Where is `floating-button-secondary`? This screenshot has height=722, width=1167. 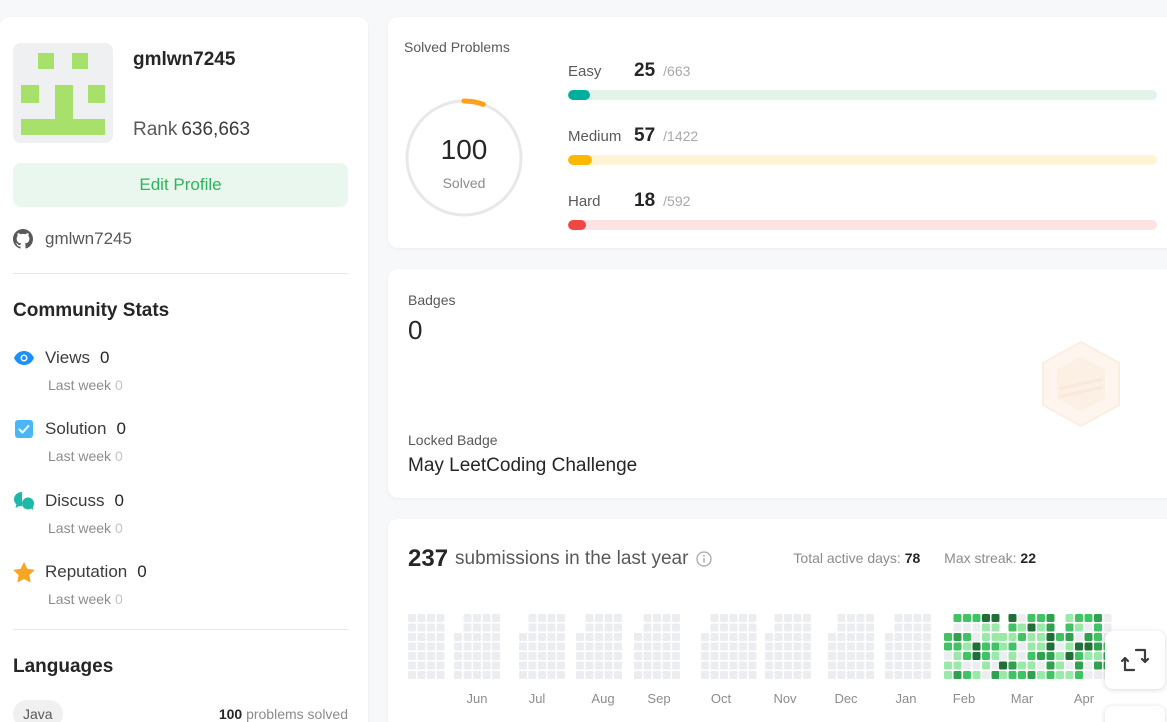
floating-button-secondary is located at coordinates (1135, 714).